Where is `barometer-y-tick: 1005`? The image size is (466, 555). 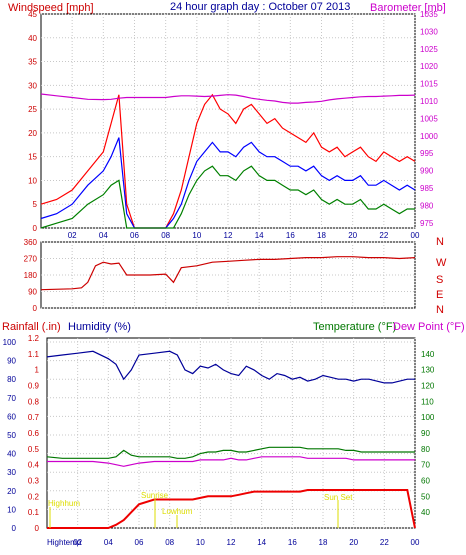
barometer-y-tick: 1005 is located at coordinates (429, 118).